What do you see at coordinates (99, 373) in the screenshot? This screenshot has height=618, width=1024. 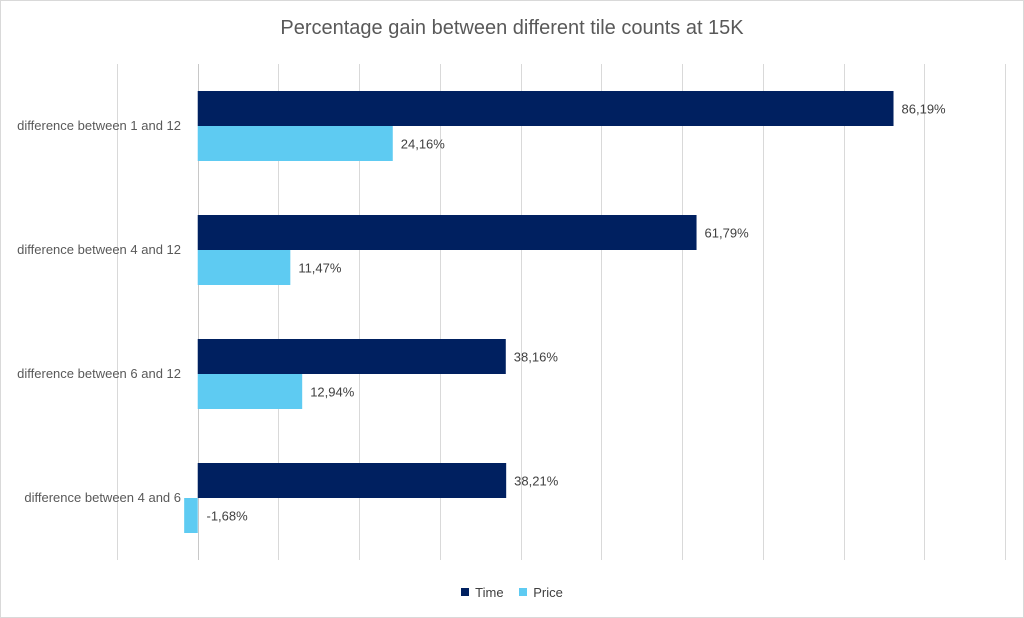 I see `category-label: difference between 6 and 12` at bounding box center [99, 373].